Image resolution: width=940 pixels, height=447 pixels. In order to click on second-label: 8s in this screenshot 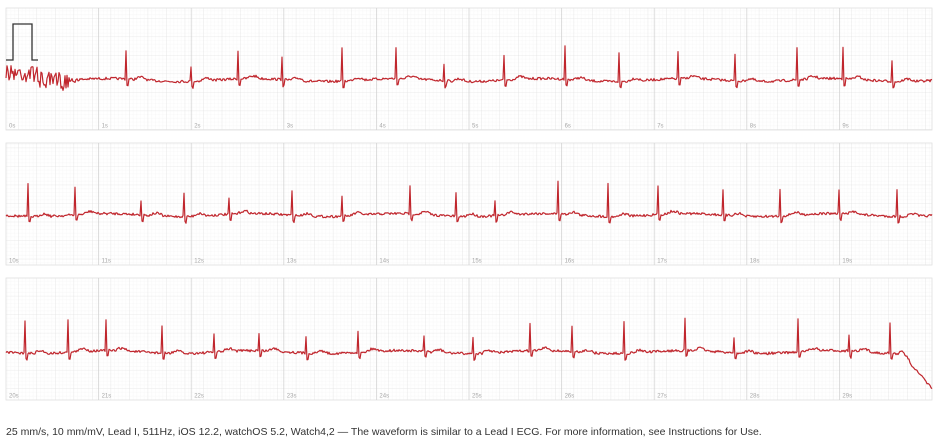, I will do `click(753, 127)`.